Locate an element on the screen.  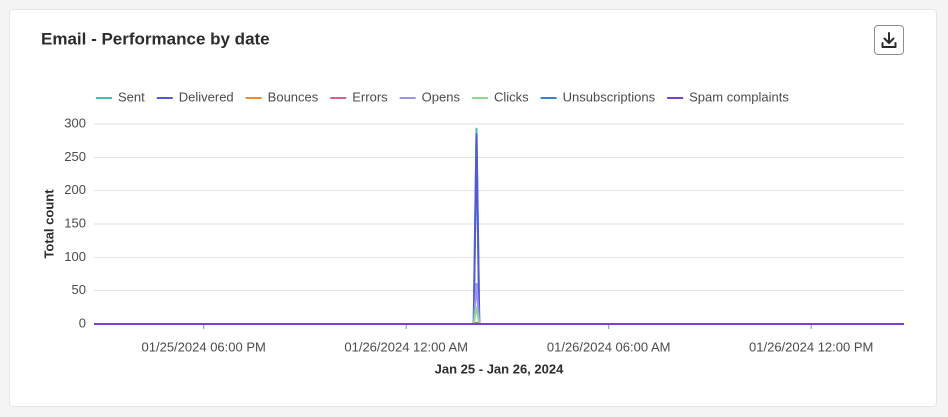
legend-label: Errors is located at coordinates (370, 96).